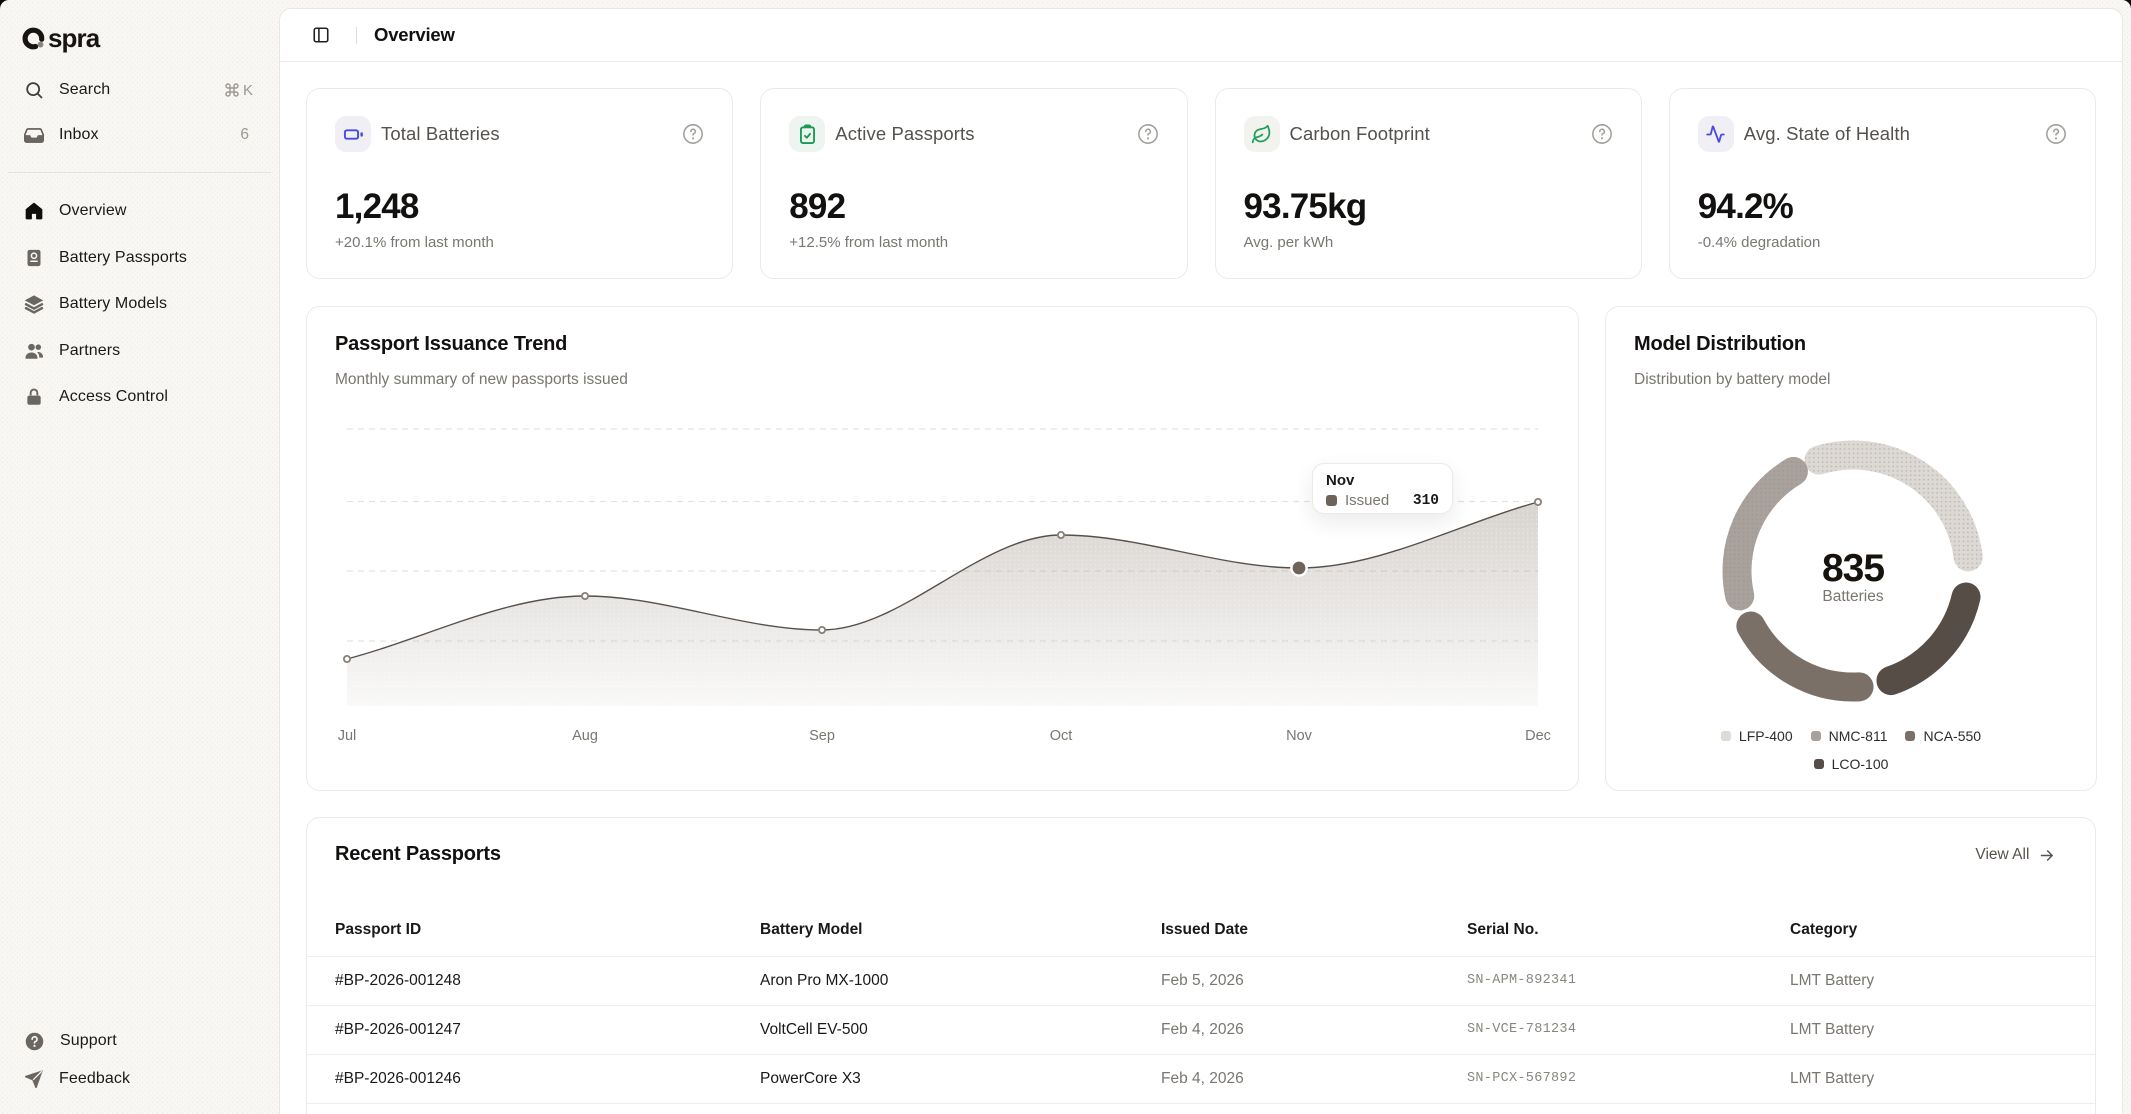  Describe the element at coordinates (1853, 568) in the screenshot. I see `svg-text: 835` at that location.